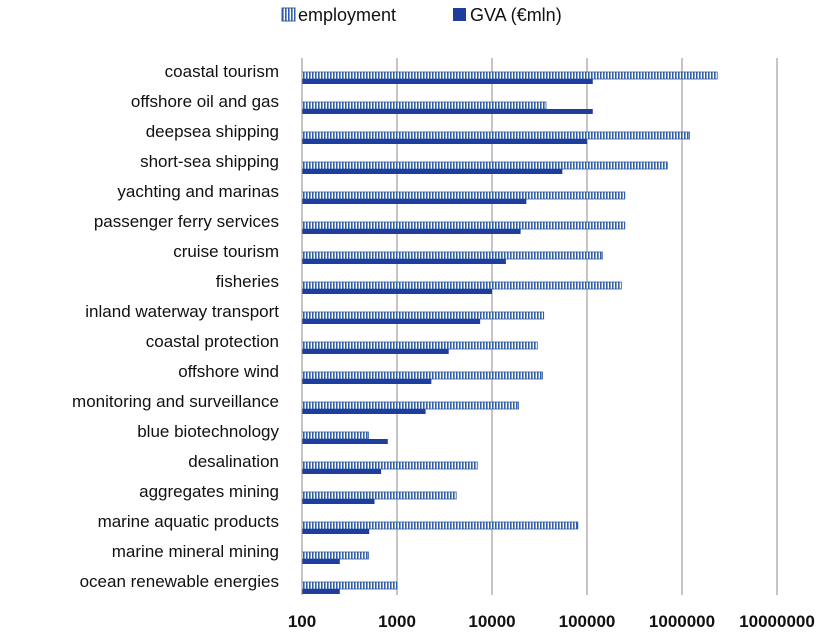 Image resolution: width=829 pixels, height=637 pixels. Describe the element at coordinates (228, 371) in the screenshot. I see `category-label: offshore wind` at that location.